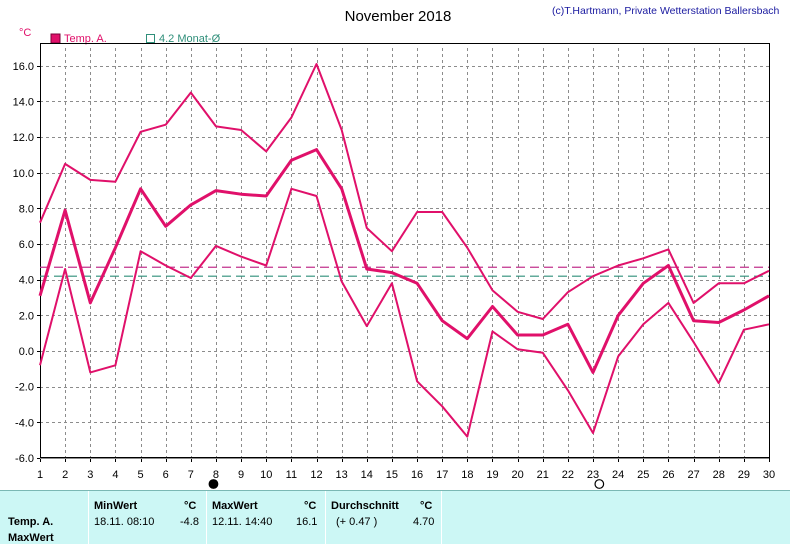 Image resolution: width=802 pixels, height=544 pixels. What do you see at coordinates (241, 475) in the screenshot?
I see `x-tick-label: 9` at bounding box center [241, 475].